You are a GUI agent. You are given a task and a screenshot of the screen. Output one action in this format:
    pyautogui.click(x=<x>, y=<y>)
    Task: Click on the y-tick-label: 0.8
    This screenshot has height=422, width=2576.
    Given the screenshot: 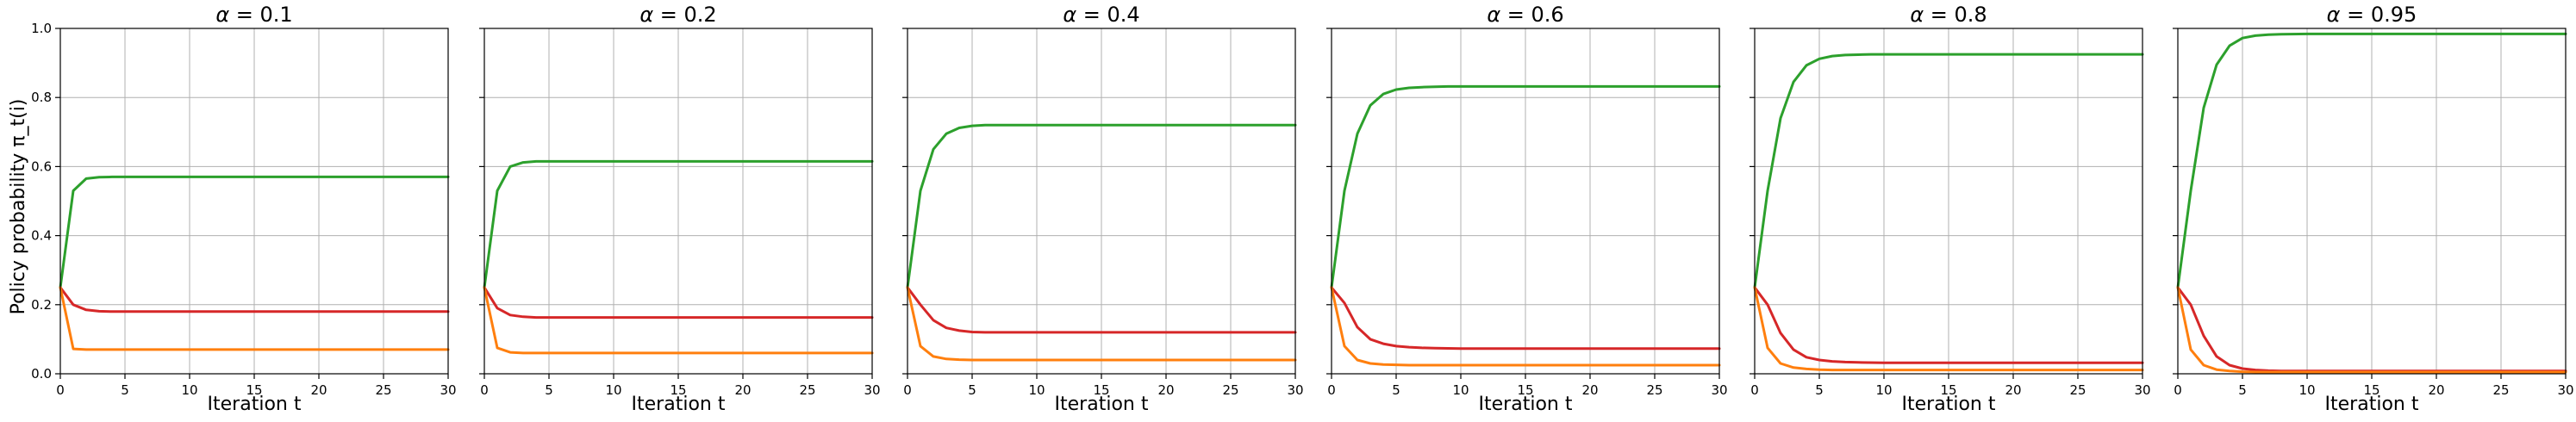 What is the action you would take?
    pyautogui.click(x=41, y=98)
    